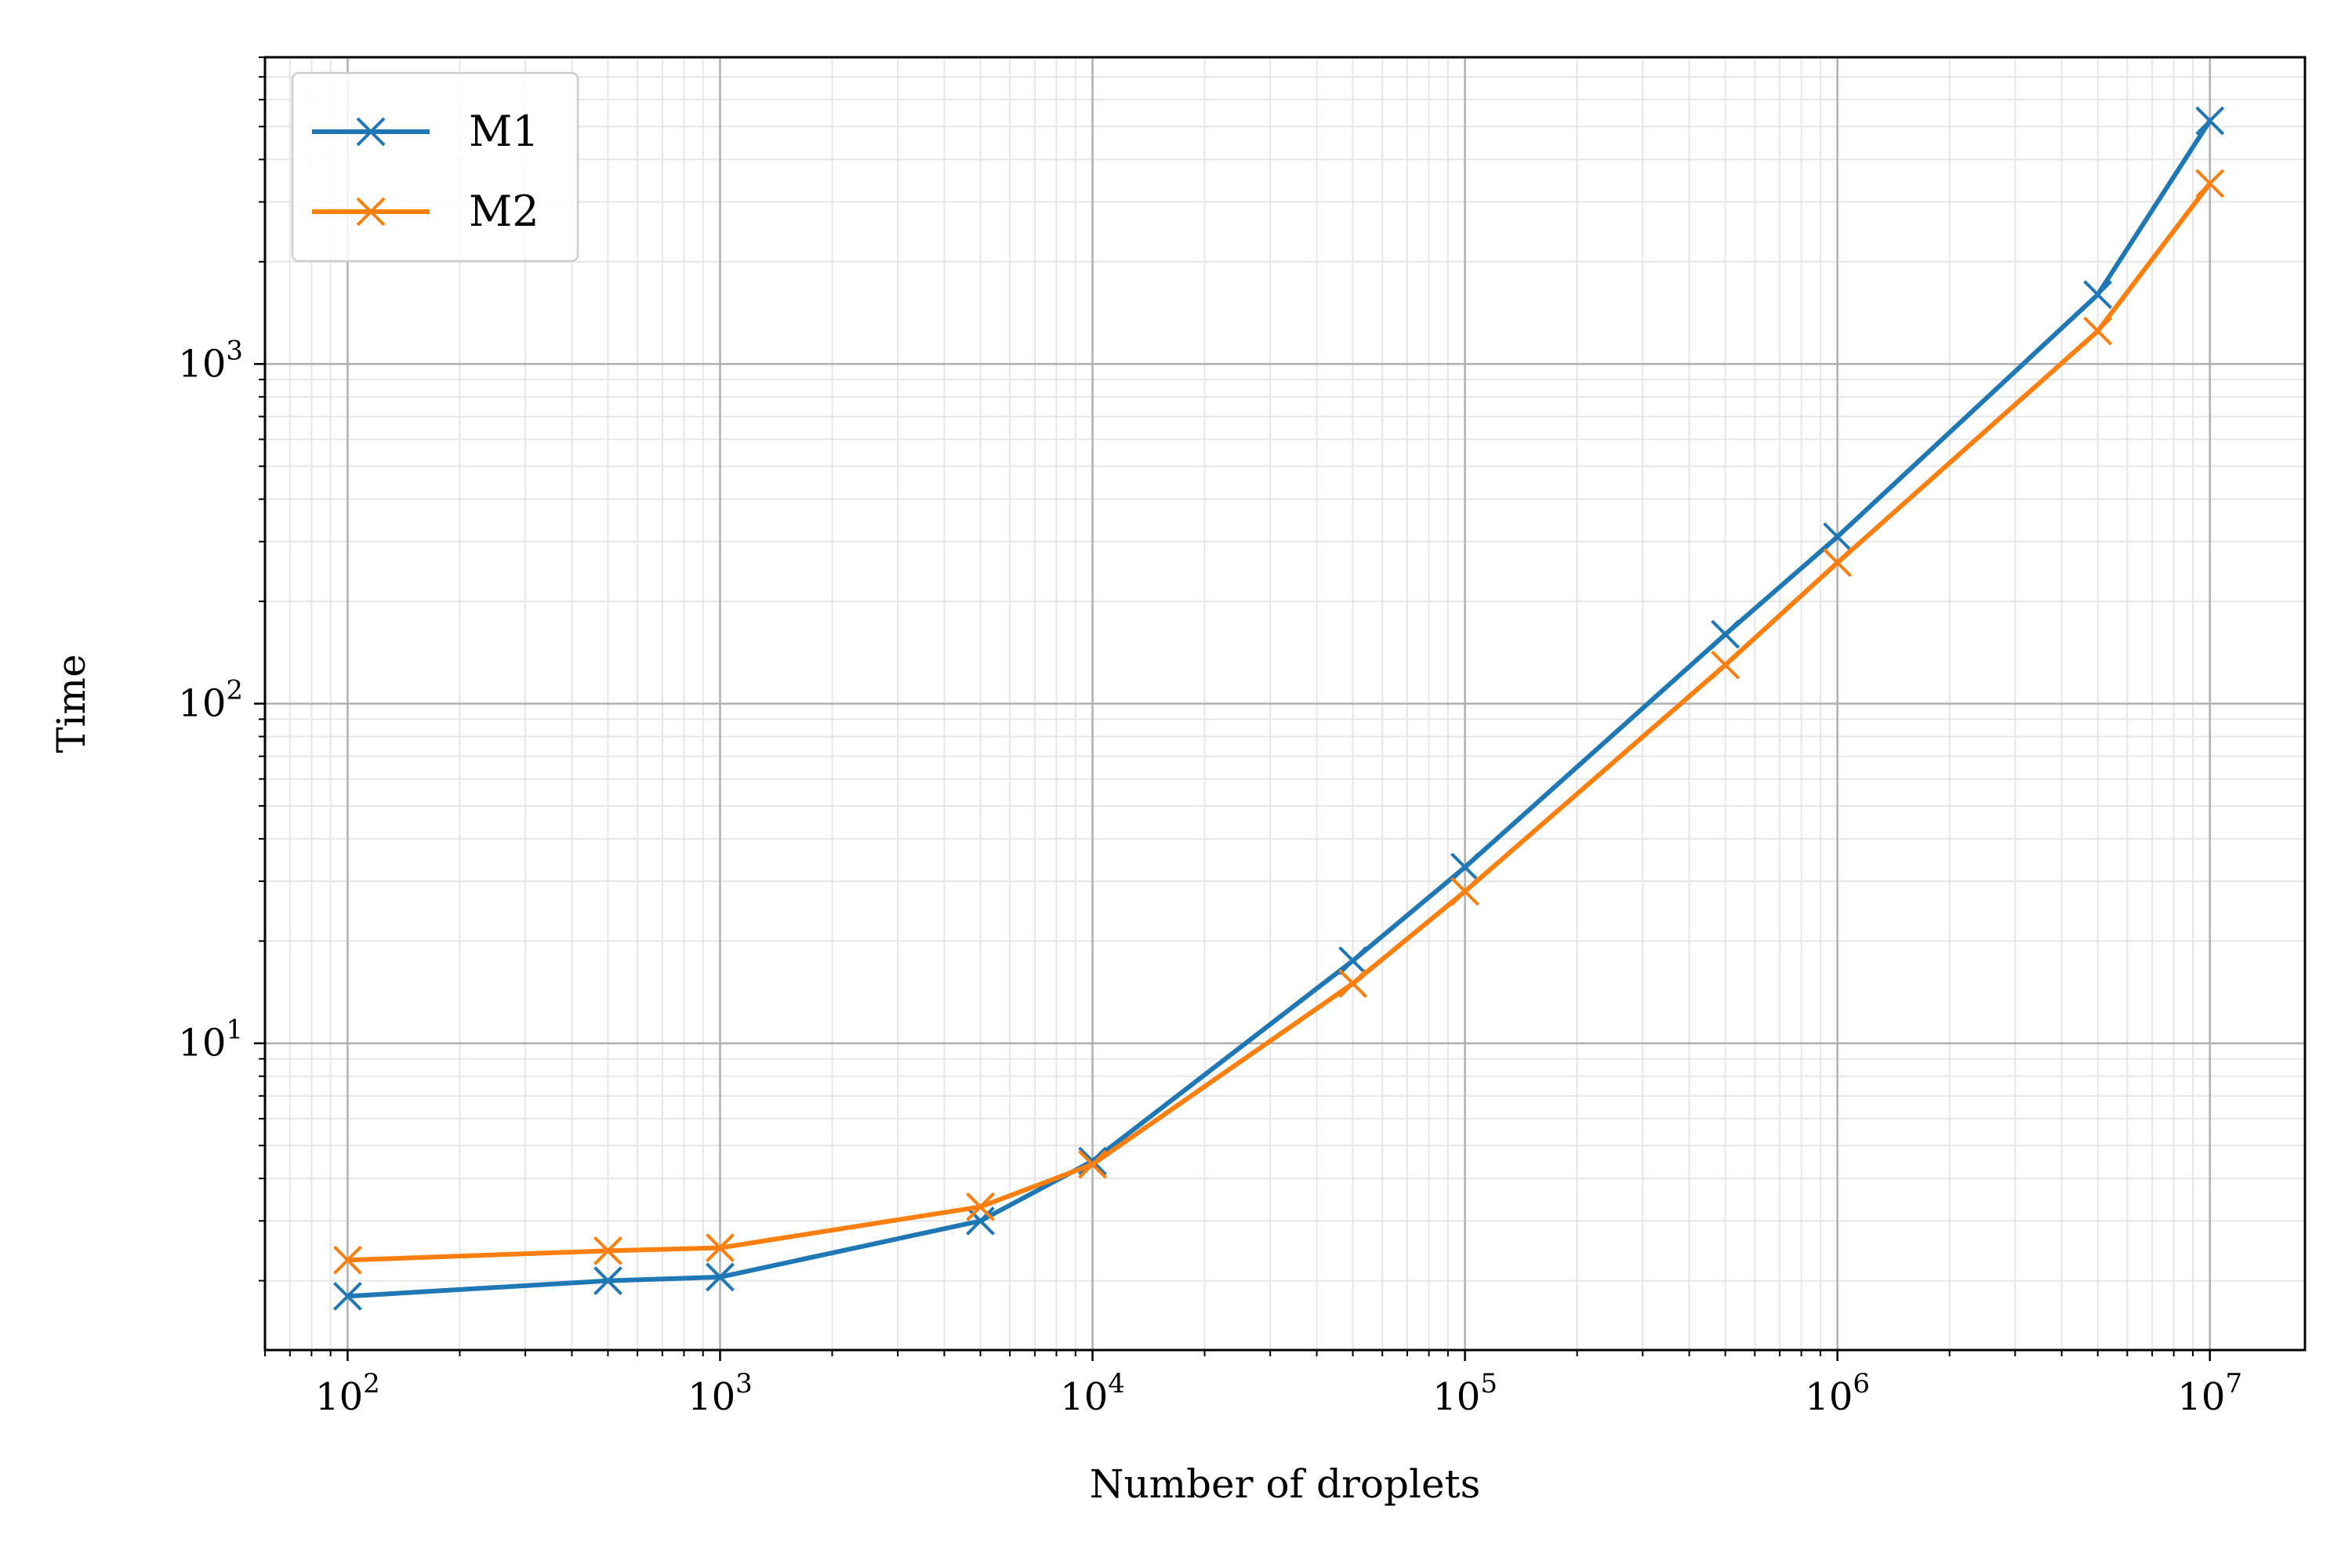 This screenshot has height=1568, width=2352. What do you see at coordinates (504, 131) in the screenshot?
I see `legend-label: M1` at bounding box center [504, 131].